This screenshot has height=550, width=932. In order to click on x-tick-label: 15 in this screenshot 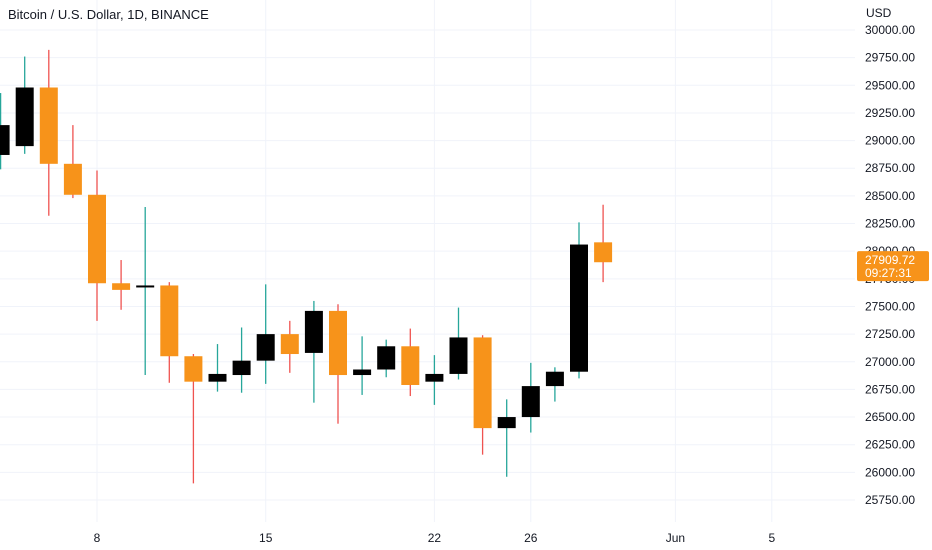, I will do `click(266, 538)`.